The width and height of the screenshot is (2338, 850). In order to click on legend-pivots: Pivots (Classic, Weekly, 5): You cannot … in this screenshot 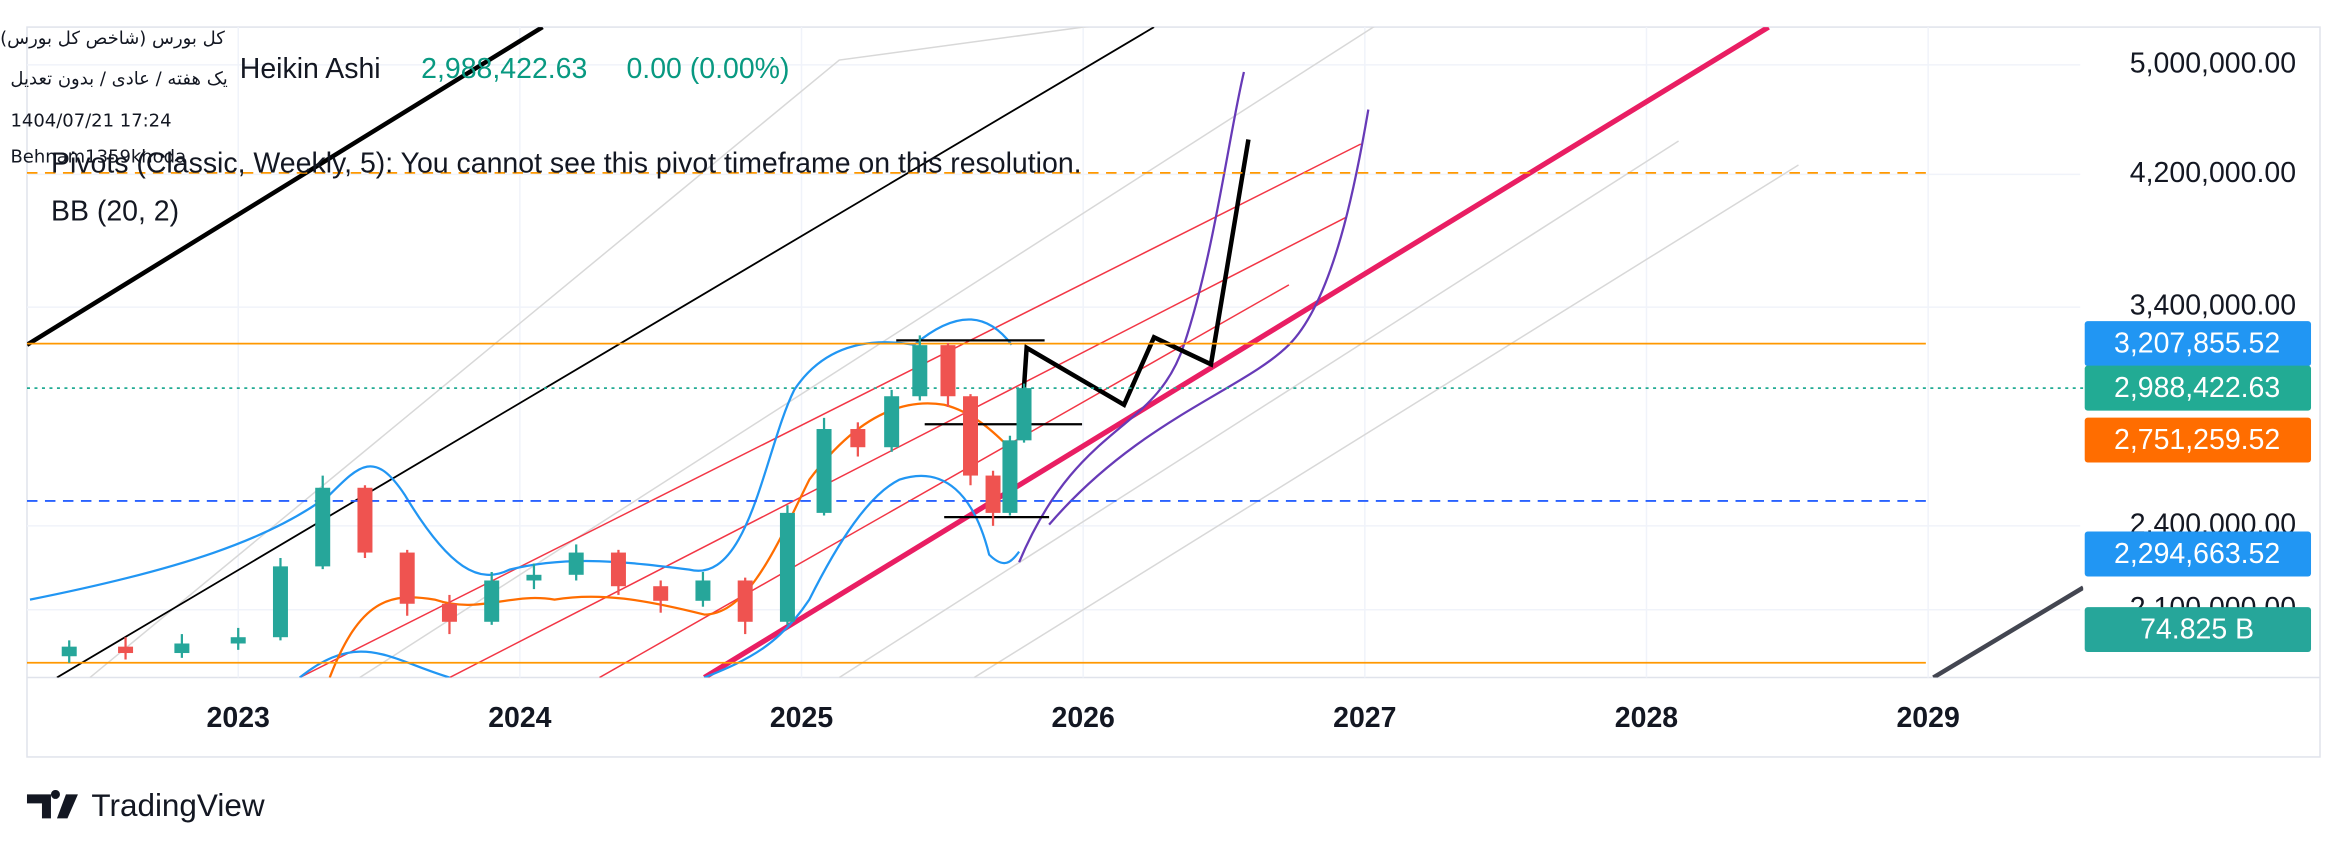, I will do `click(566, 163)`.